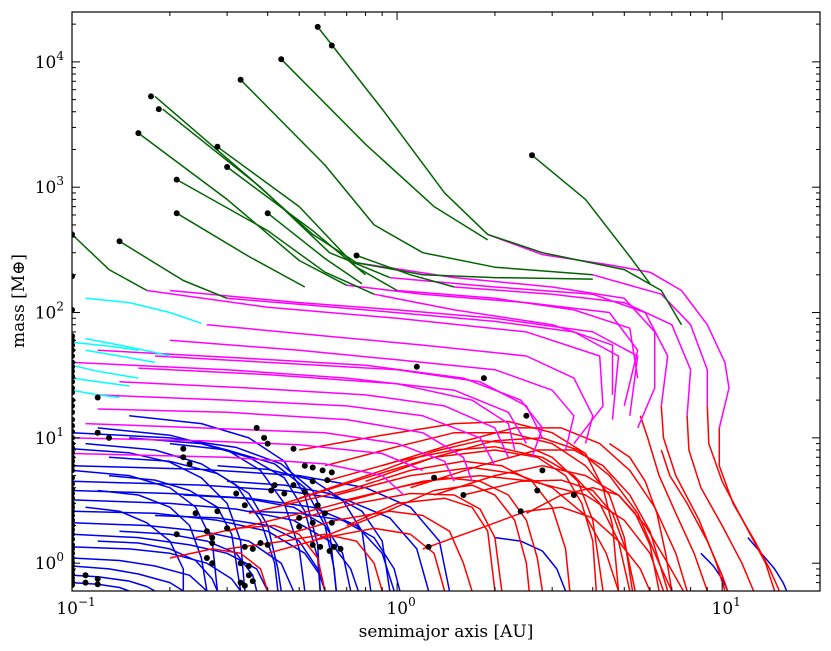  Describe the element at coordinates (726, 607) in the screenshot. I see `x-tick-label: 10¹` at that location.